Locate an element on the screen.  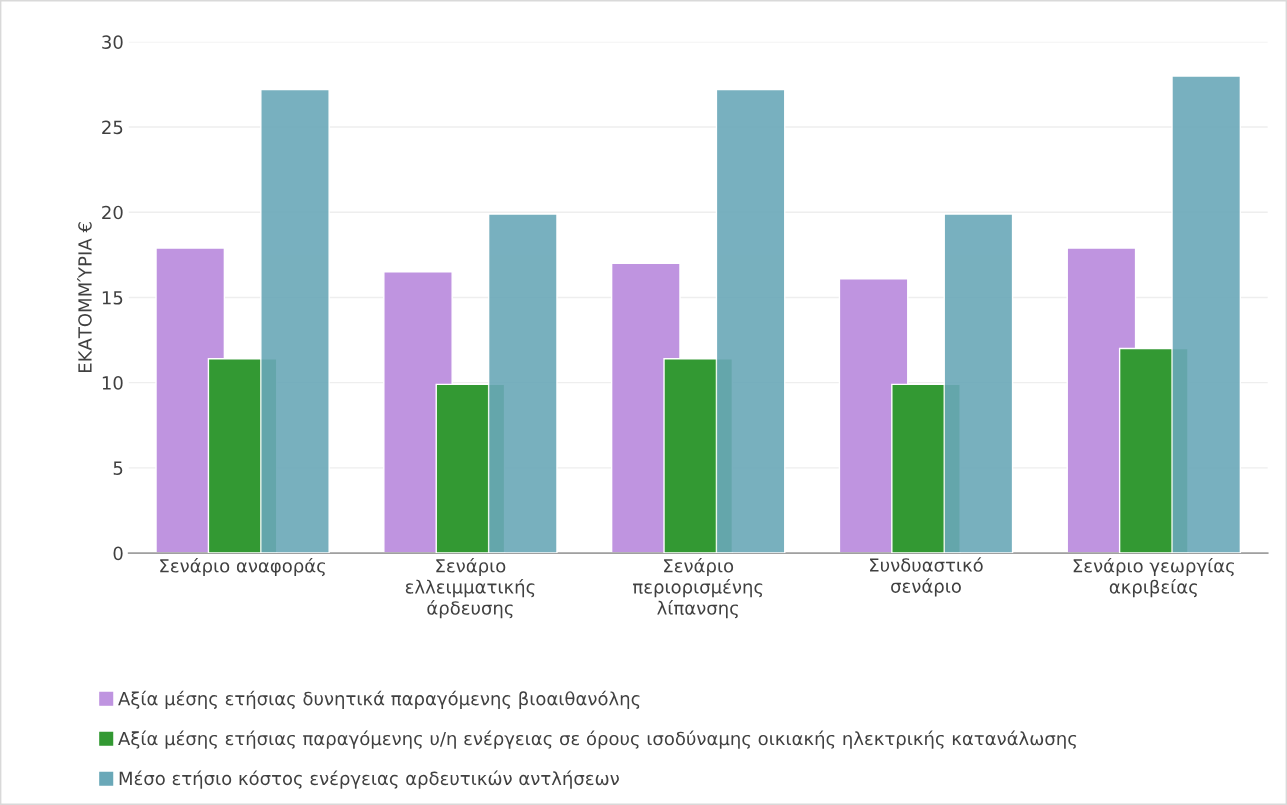
y-tick-label: 25 is located at coordinates (112, 127).